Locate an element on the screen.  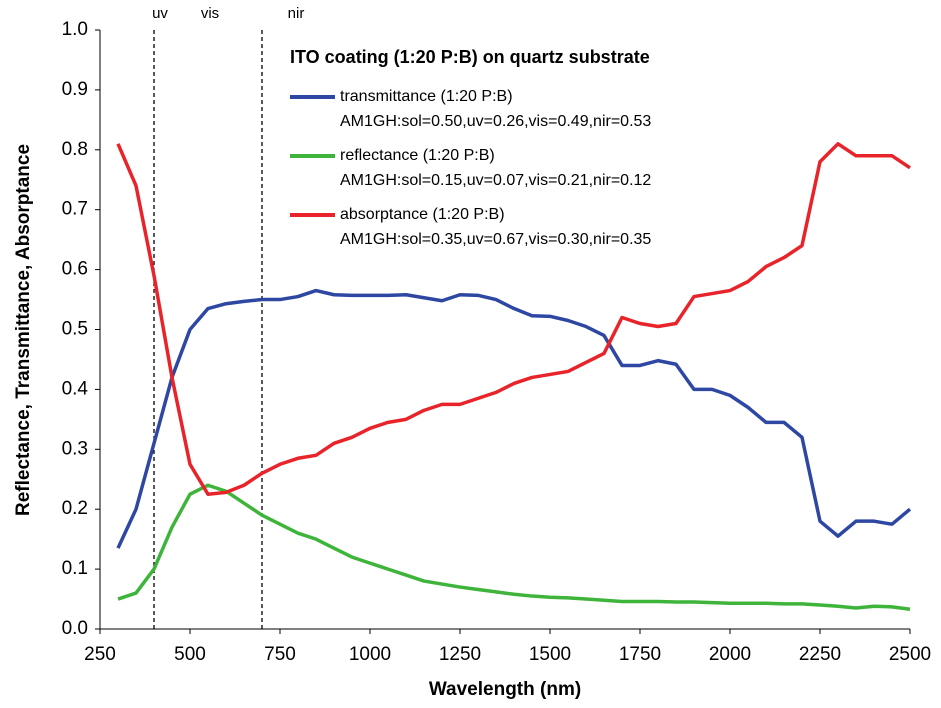
x-tick-label: 750 is located at coordinates (280, 654).